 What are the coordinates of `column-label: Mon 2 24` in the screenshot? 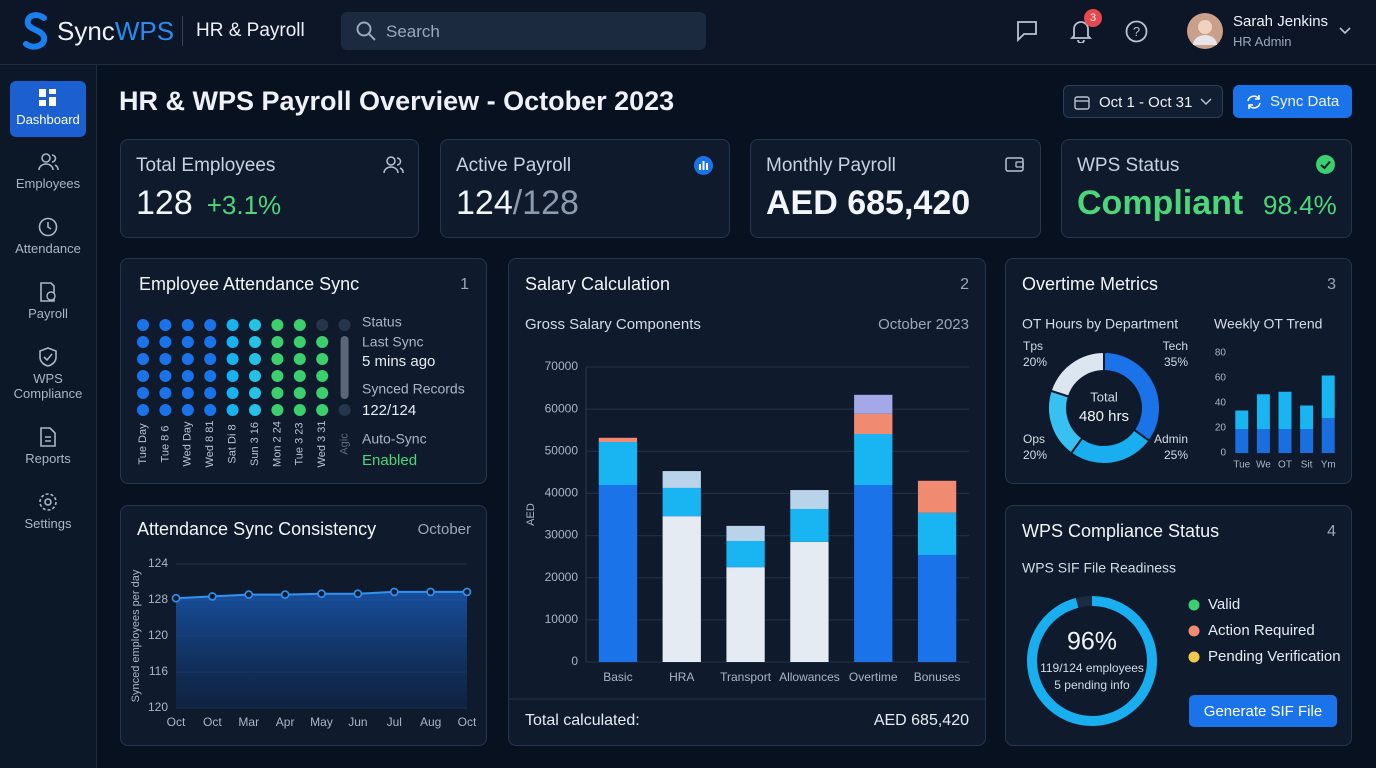 It's located at (277, 444).